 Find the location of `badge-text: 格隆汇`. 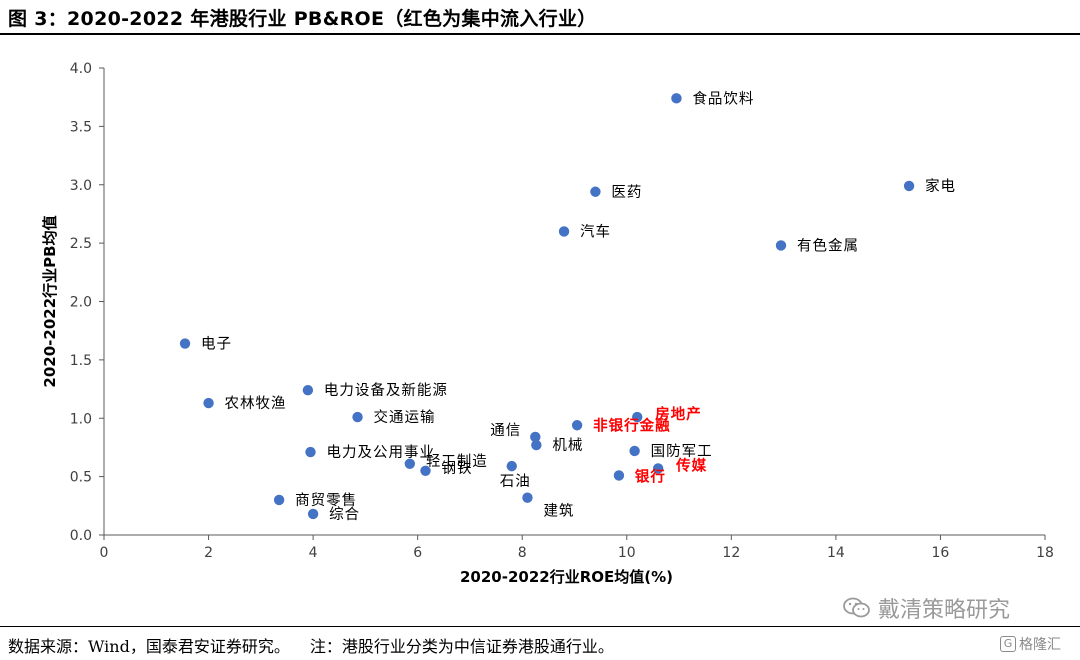

badge-text: 格隆汇 is located at coordinates (1040, 645).